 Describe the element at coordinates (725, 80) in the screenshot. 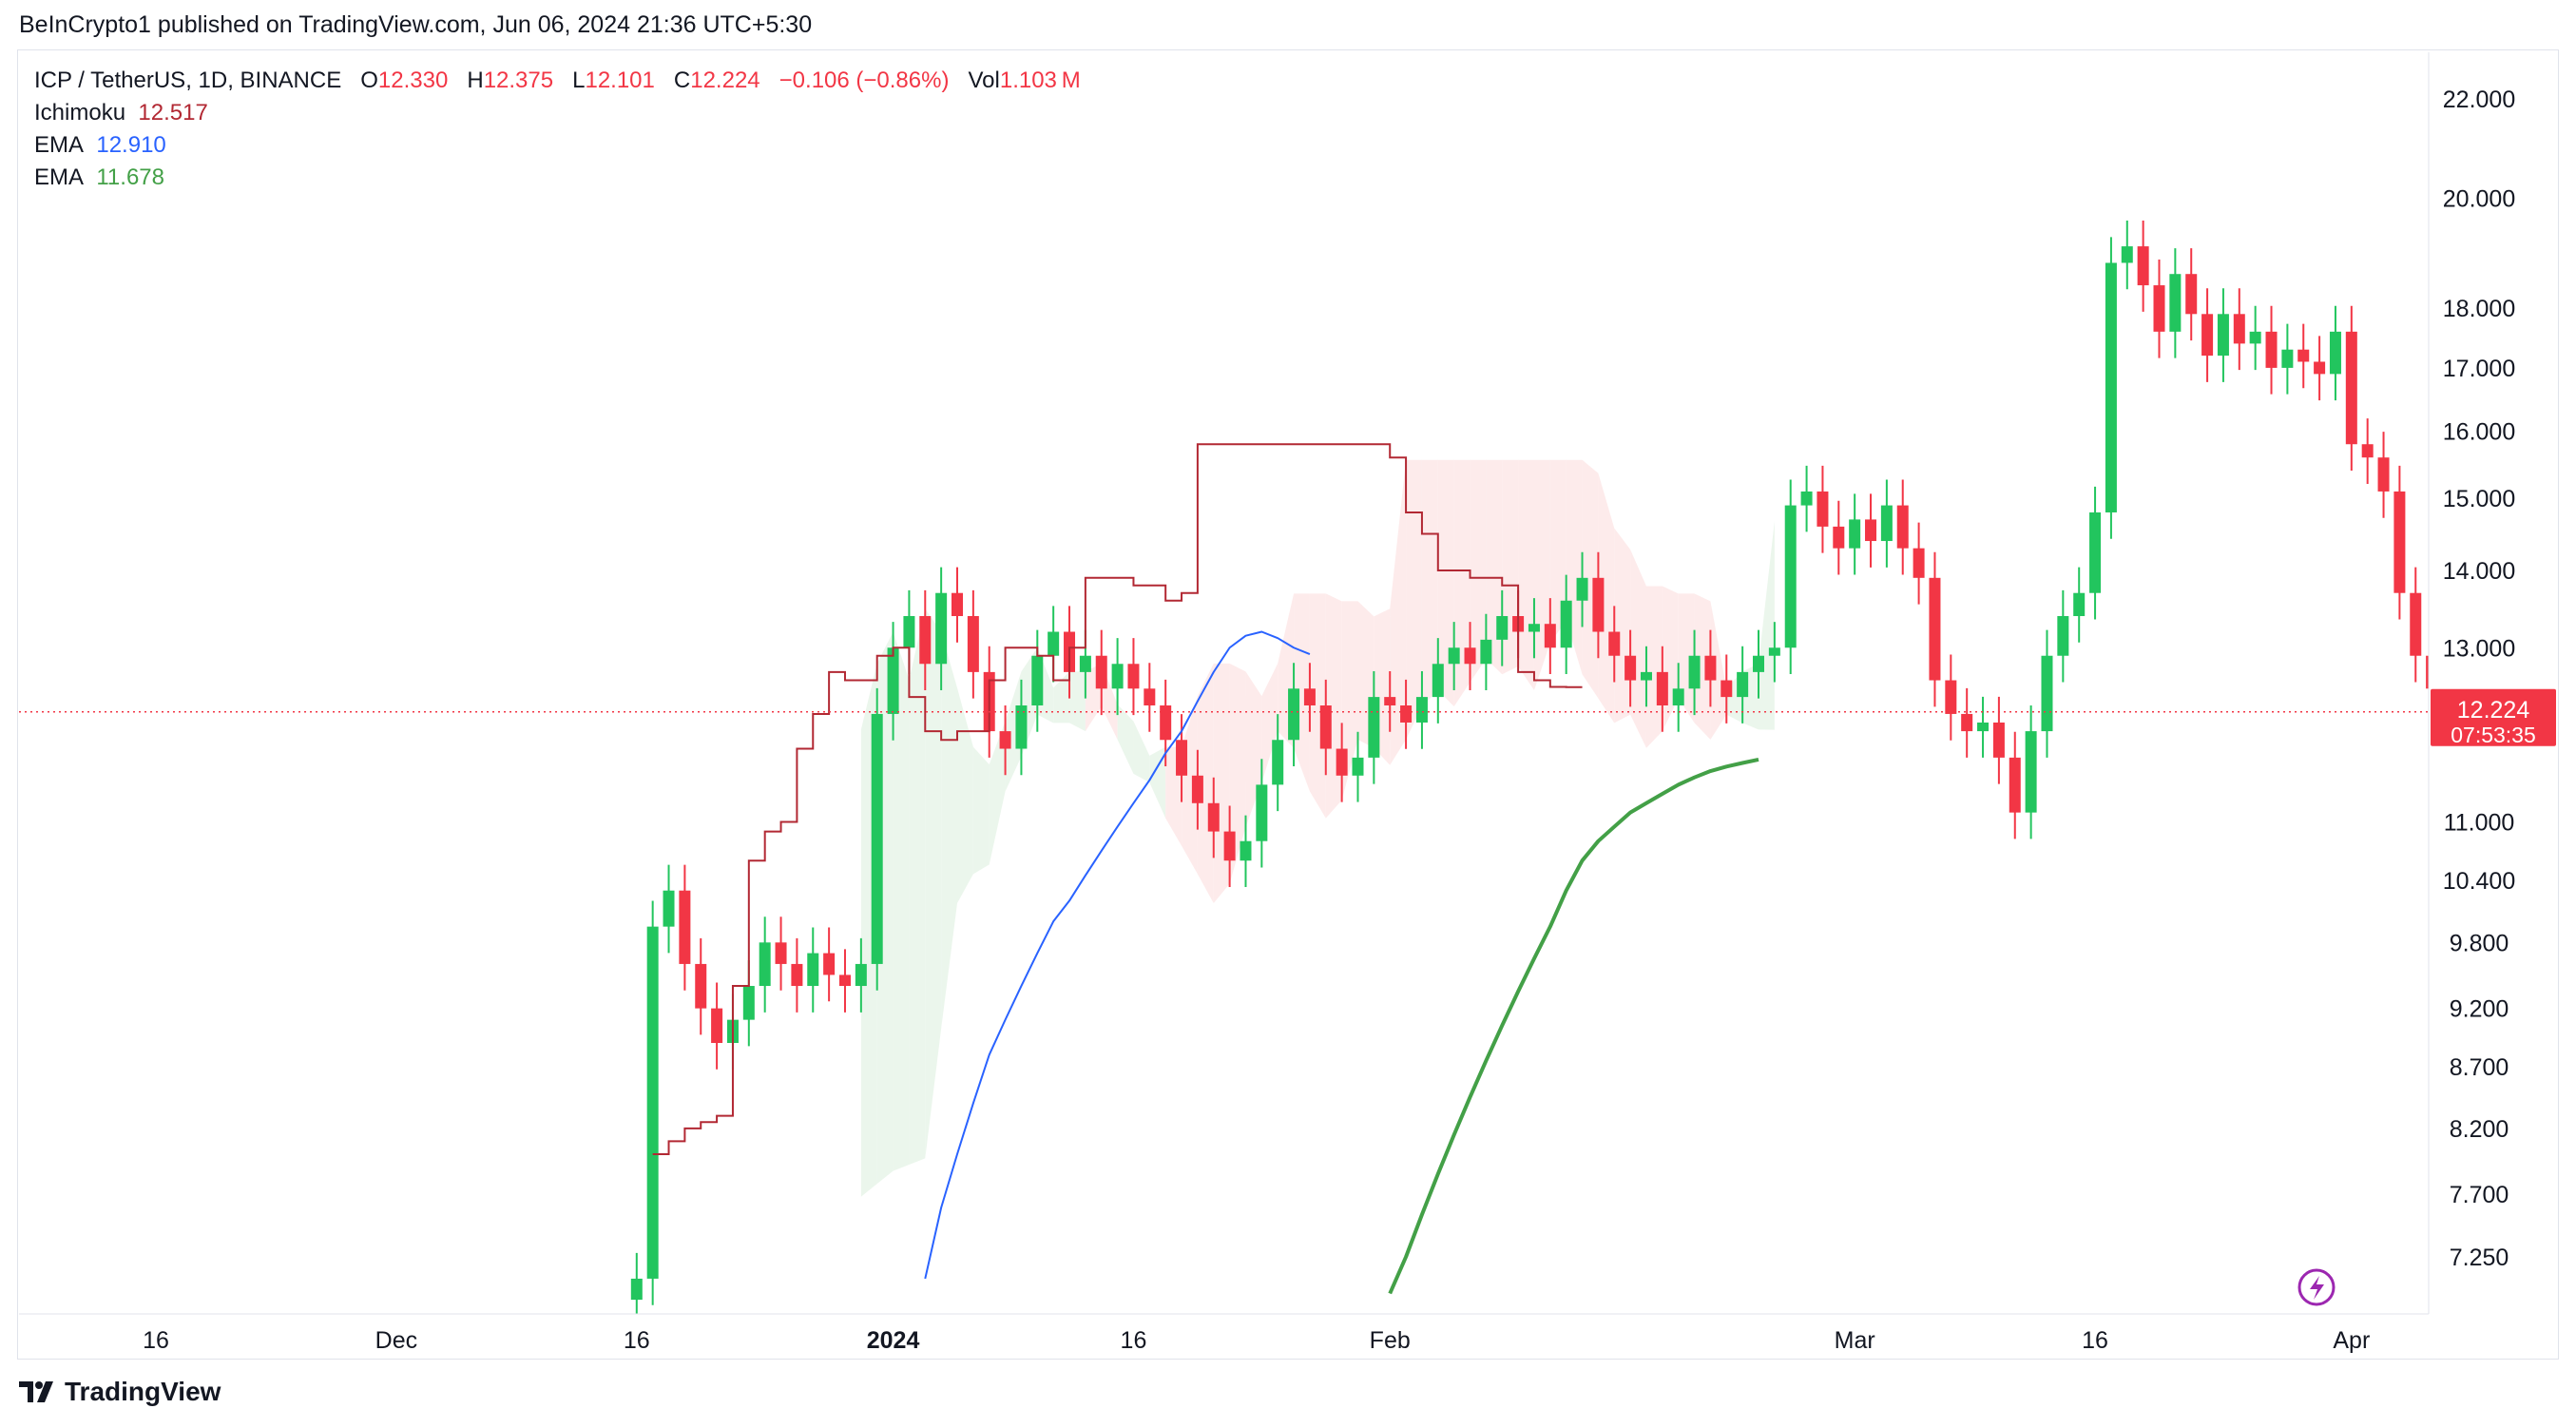

I see `close-value: 12.224` at that location.